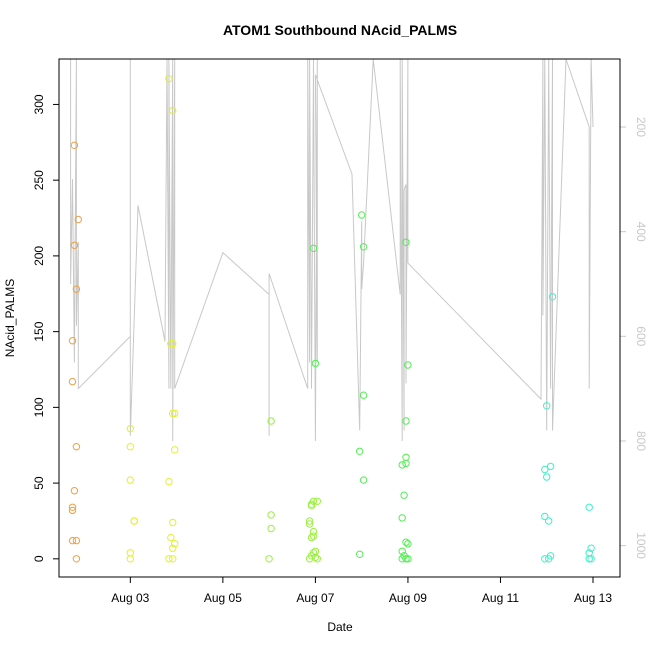  I want to click on x-tick-label: Aug 11, so click(500, 598).